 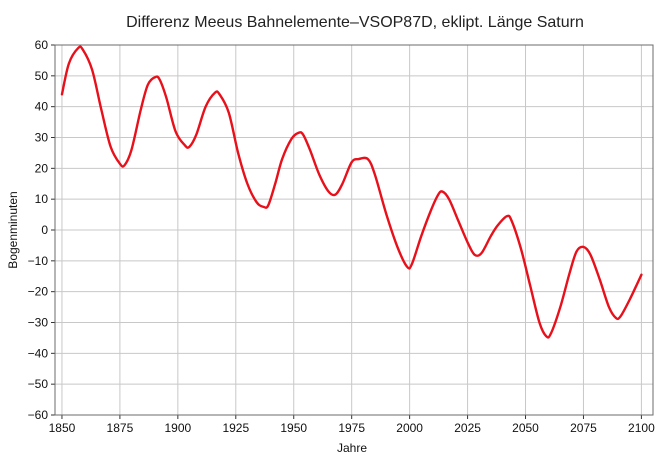 I want to click on y-tick-label: 30, so click(x=42, y=138).